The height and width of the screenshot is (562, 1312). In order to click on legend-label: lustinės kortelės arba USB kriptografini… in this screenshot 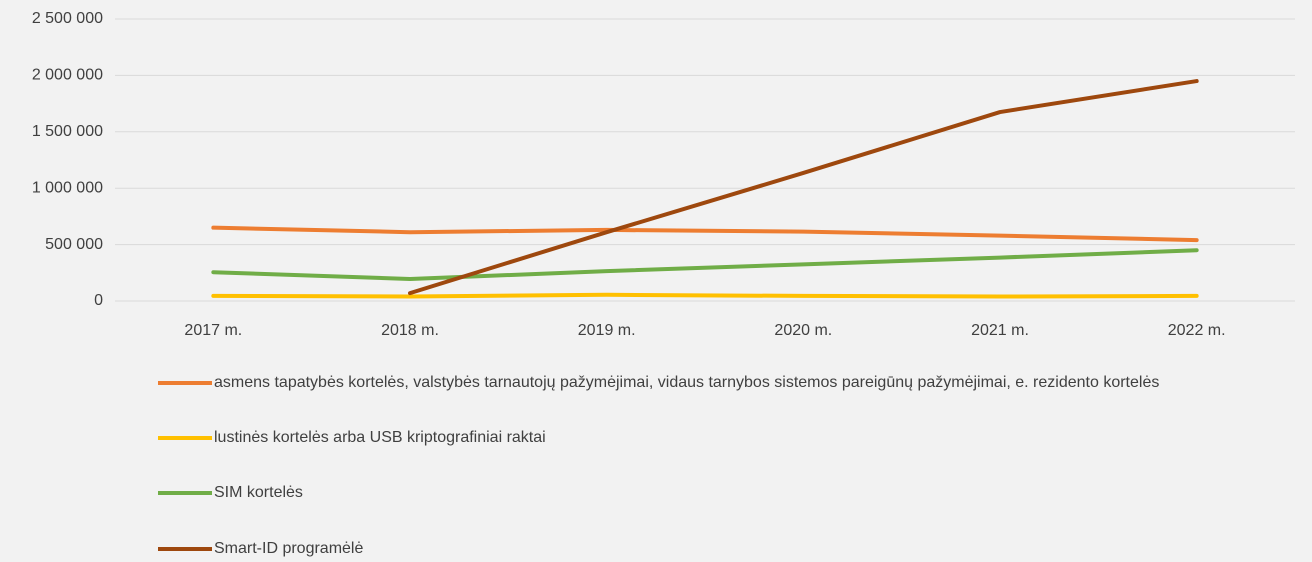, I will do `click(380, 437)`.